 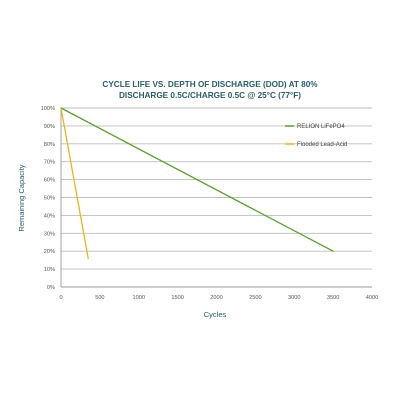 What do you see at coordinates (139, 298) in the screenshot?
I see `x-tick-label: 1000` at bounding box center [139, 298].